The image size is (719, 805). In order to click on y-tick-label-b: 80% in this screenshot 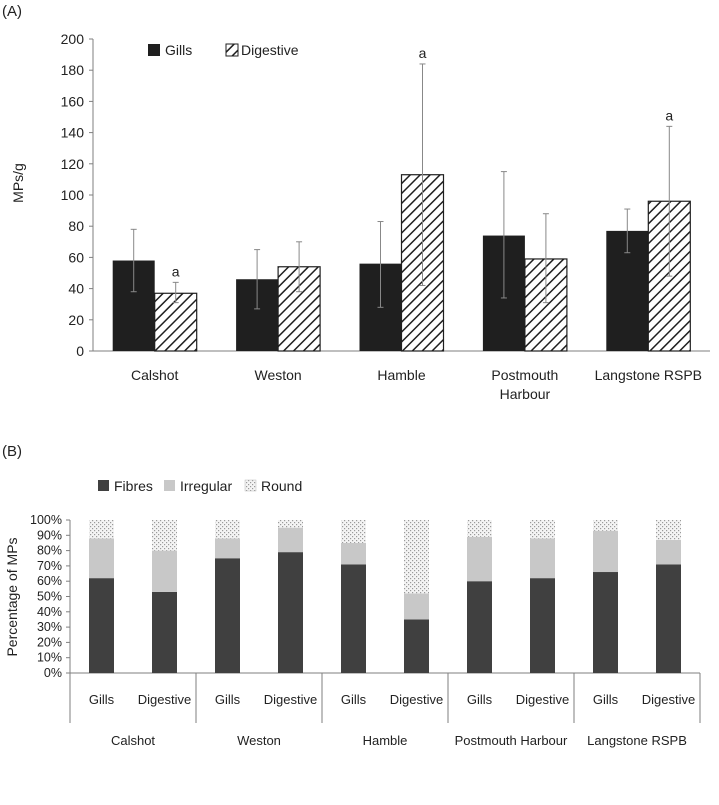, I will do `click(49, 551)`.